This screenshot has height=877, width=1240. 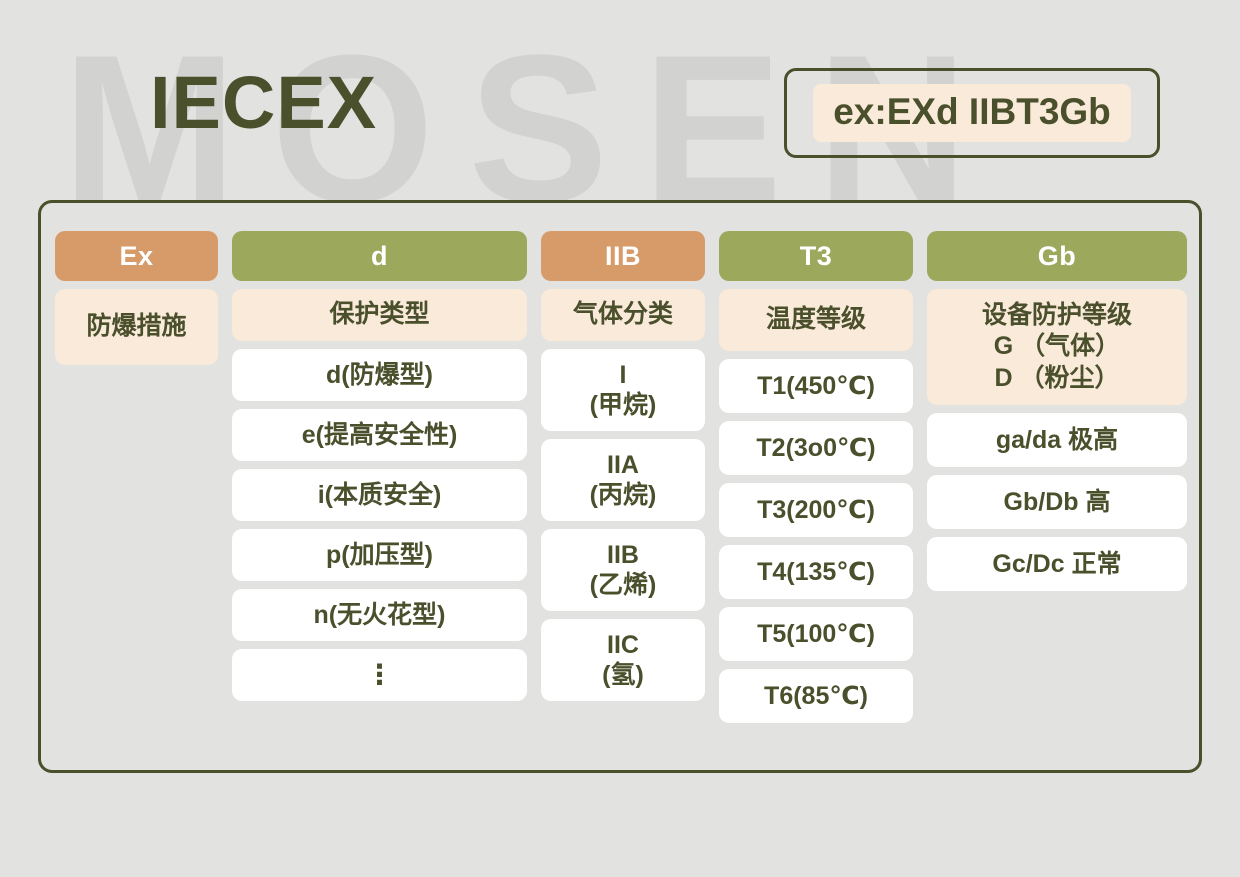 What do you see at coordinates (623, 645) in the screenshot?
I see `list-item-line1: IIC` at bounding box center [623, 645].